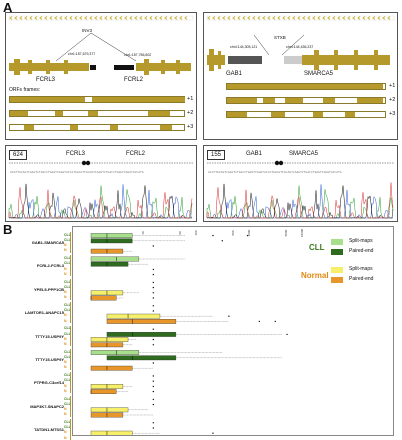 The width and height of the screenshot is (402, 440). What do you see at coordinates (392, 100) in the screenshot?
I see `orf-frame-label: +2` at bounding box center [392, 100].